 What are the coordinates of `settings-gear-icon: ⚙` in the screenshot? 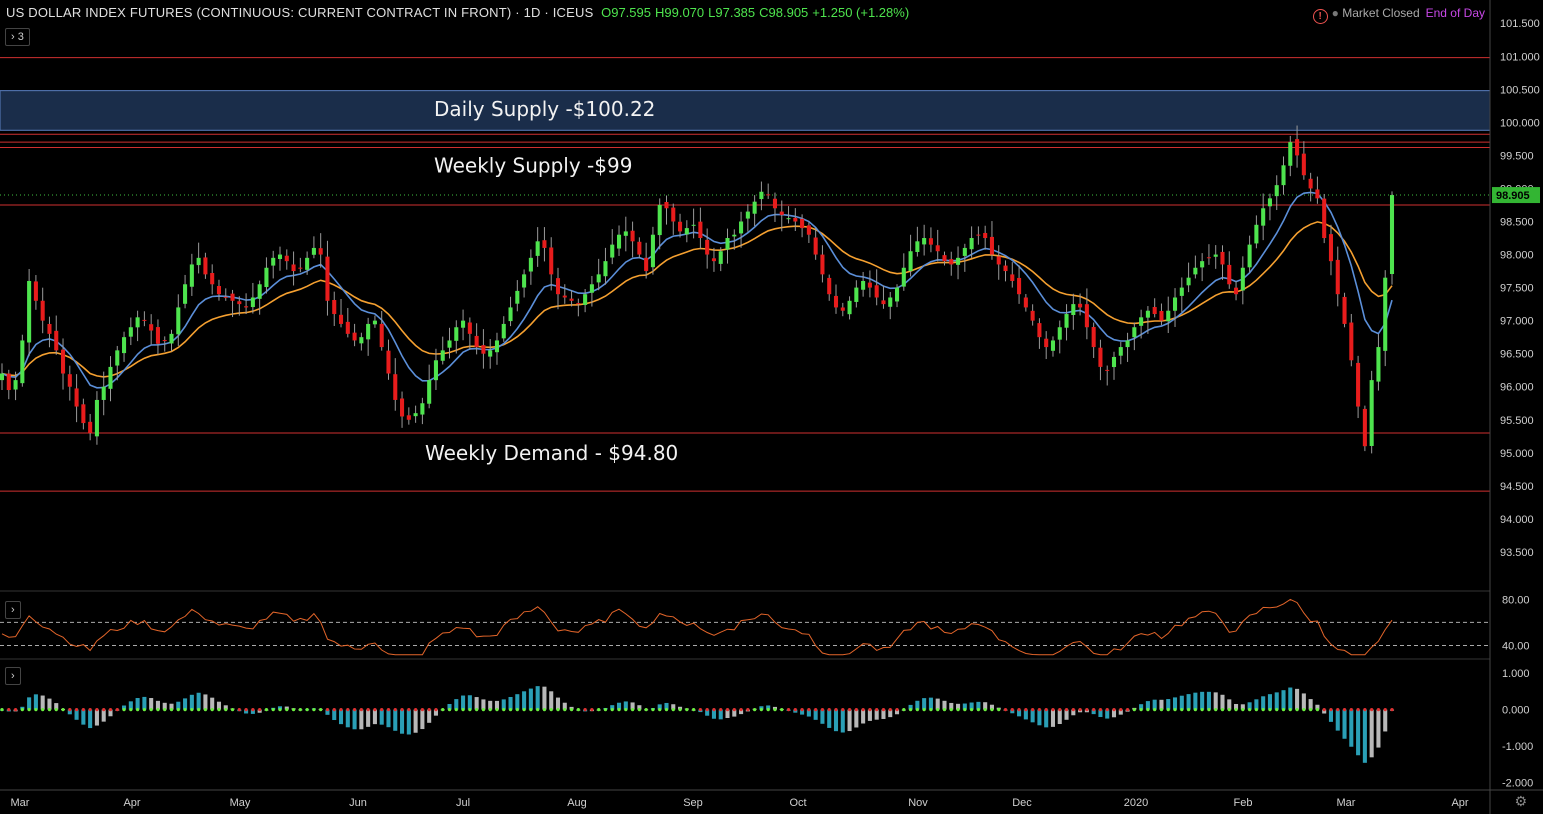 It's located at (1520, 801).